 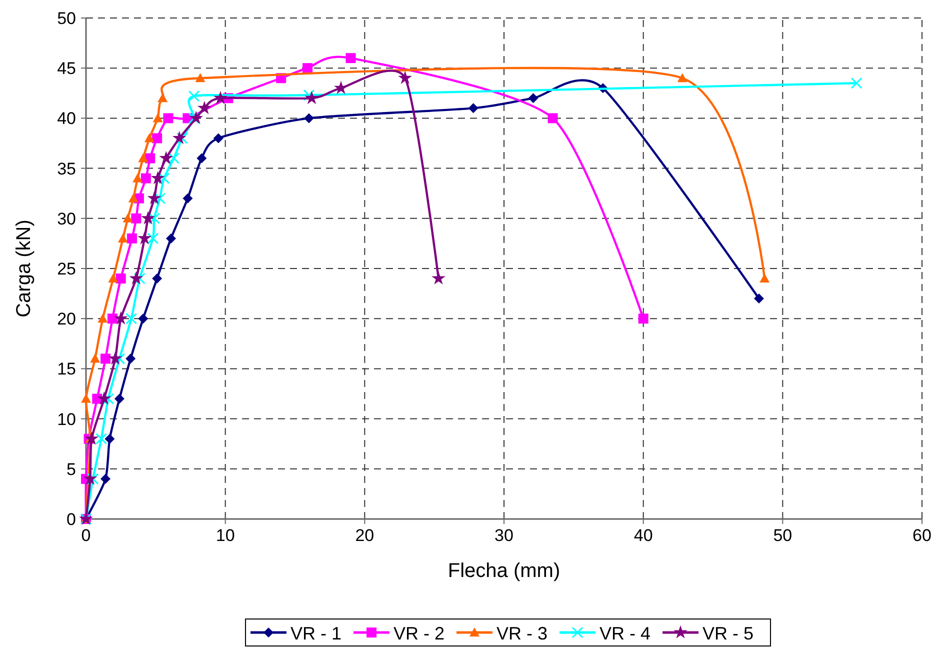 What do you see at coordinates (782, 535) in the screenshot?
I see `x-tick-label: 50` at bounding box center [782, 535].